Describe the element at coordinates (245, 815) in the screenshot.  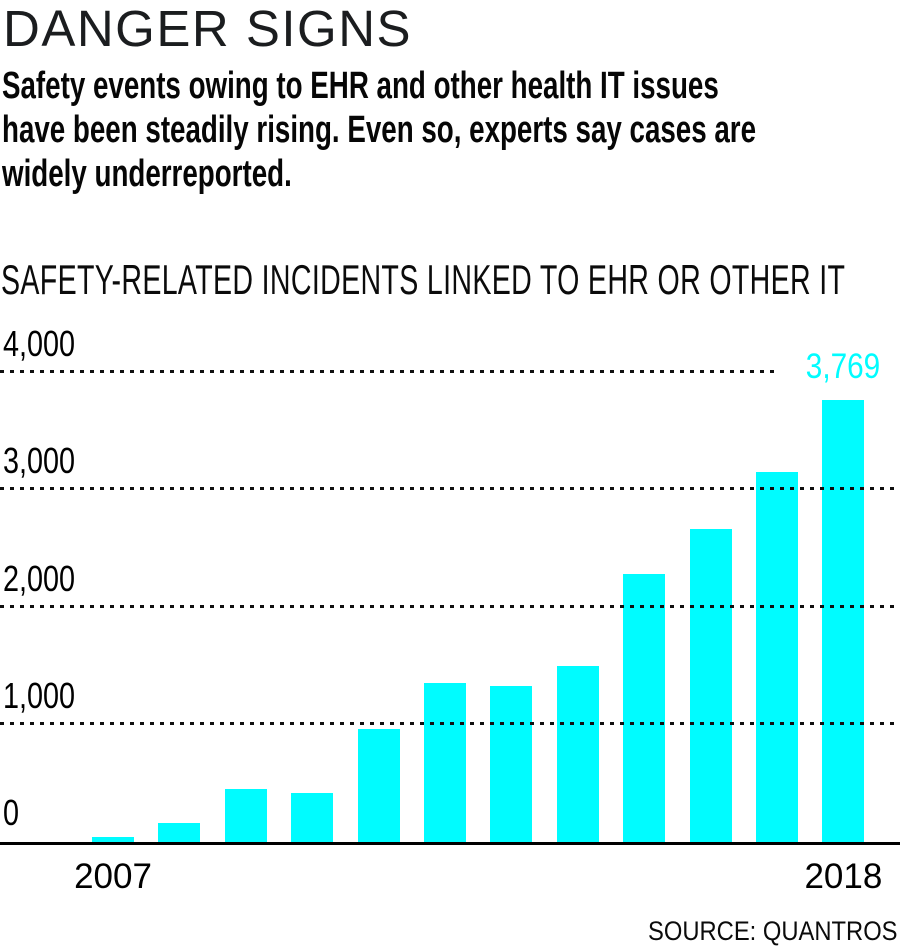
I see `bar-2009` at that location.